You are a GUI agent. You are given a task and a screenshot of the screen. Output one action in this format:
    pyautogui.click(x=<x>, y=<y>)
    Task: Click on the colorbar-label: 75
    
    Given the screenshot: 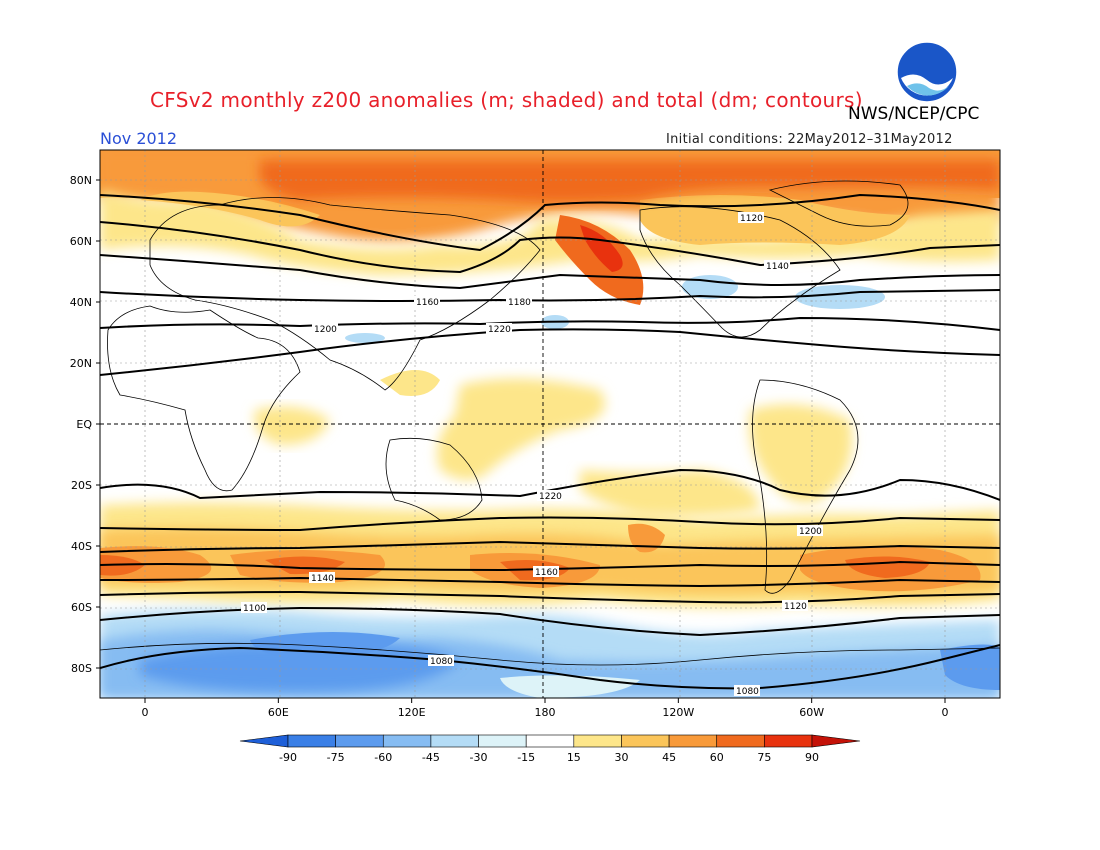 What is the action you would take?
    pyautogui.click(x=764, y=757)
    